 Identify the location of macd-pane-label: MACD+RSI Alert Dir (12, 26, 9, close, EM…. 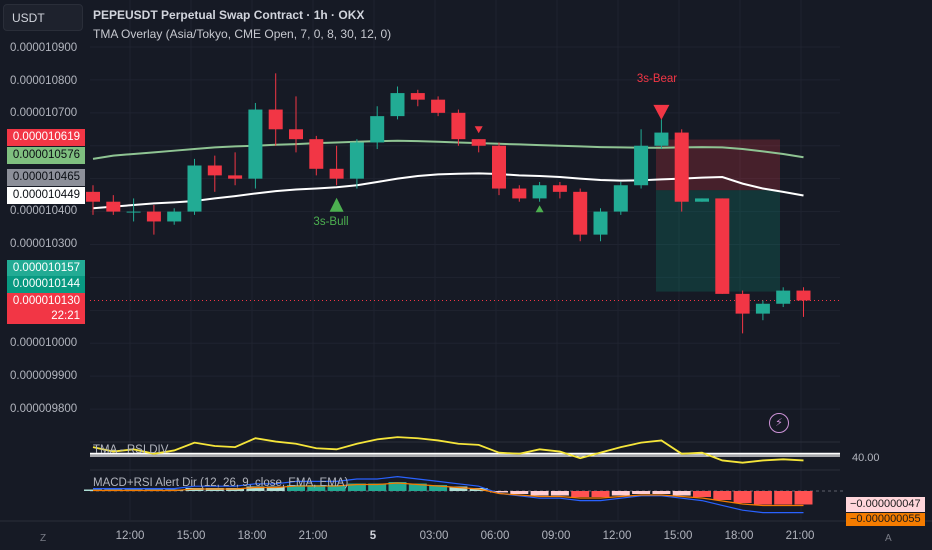
(221, 483).